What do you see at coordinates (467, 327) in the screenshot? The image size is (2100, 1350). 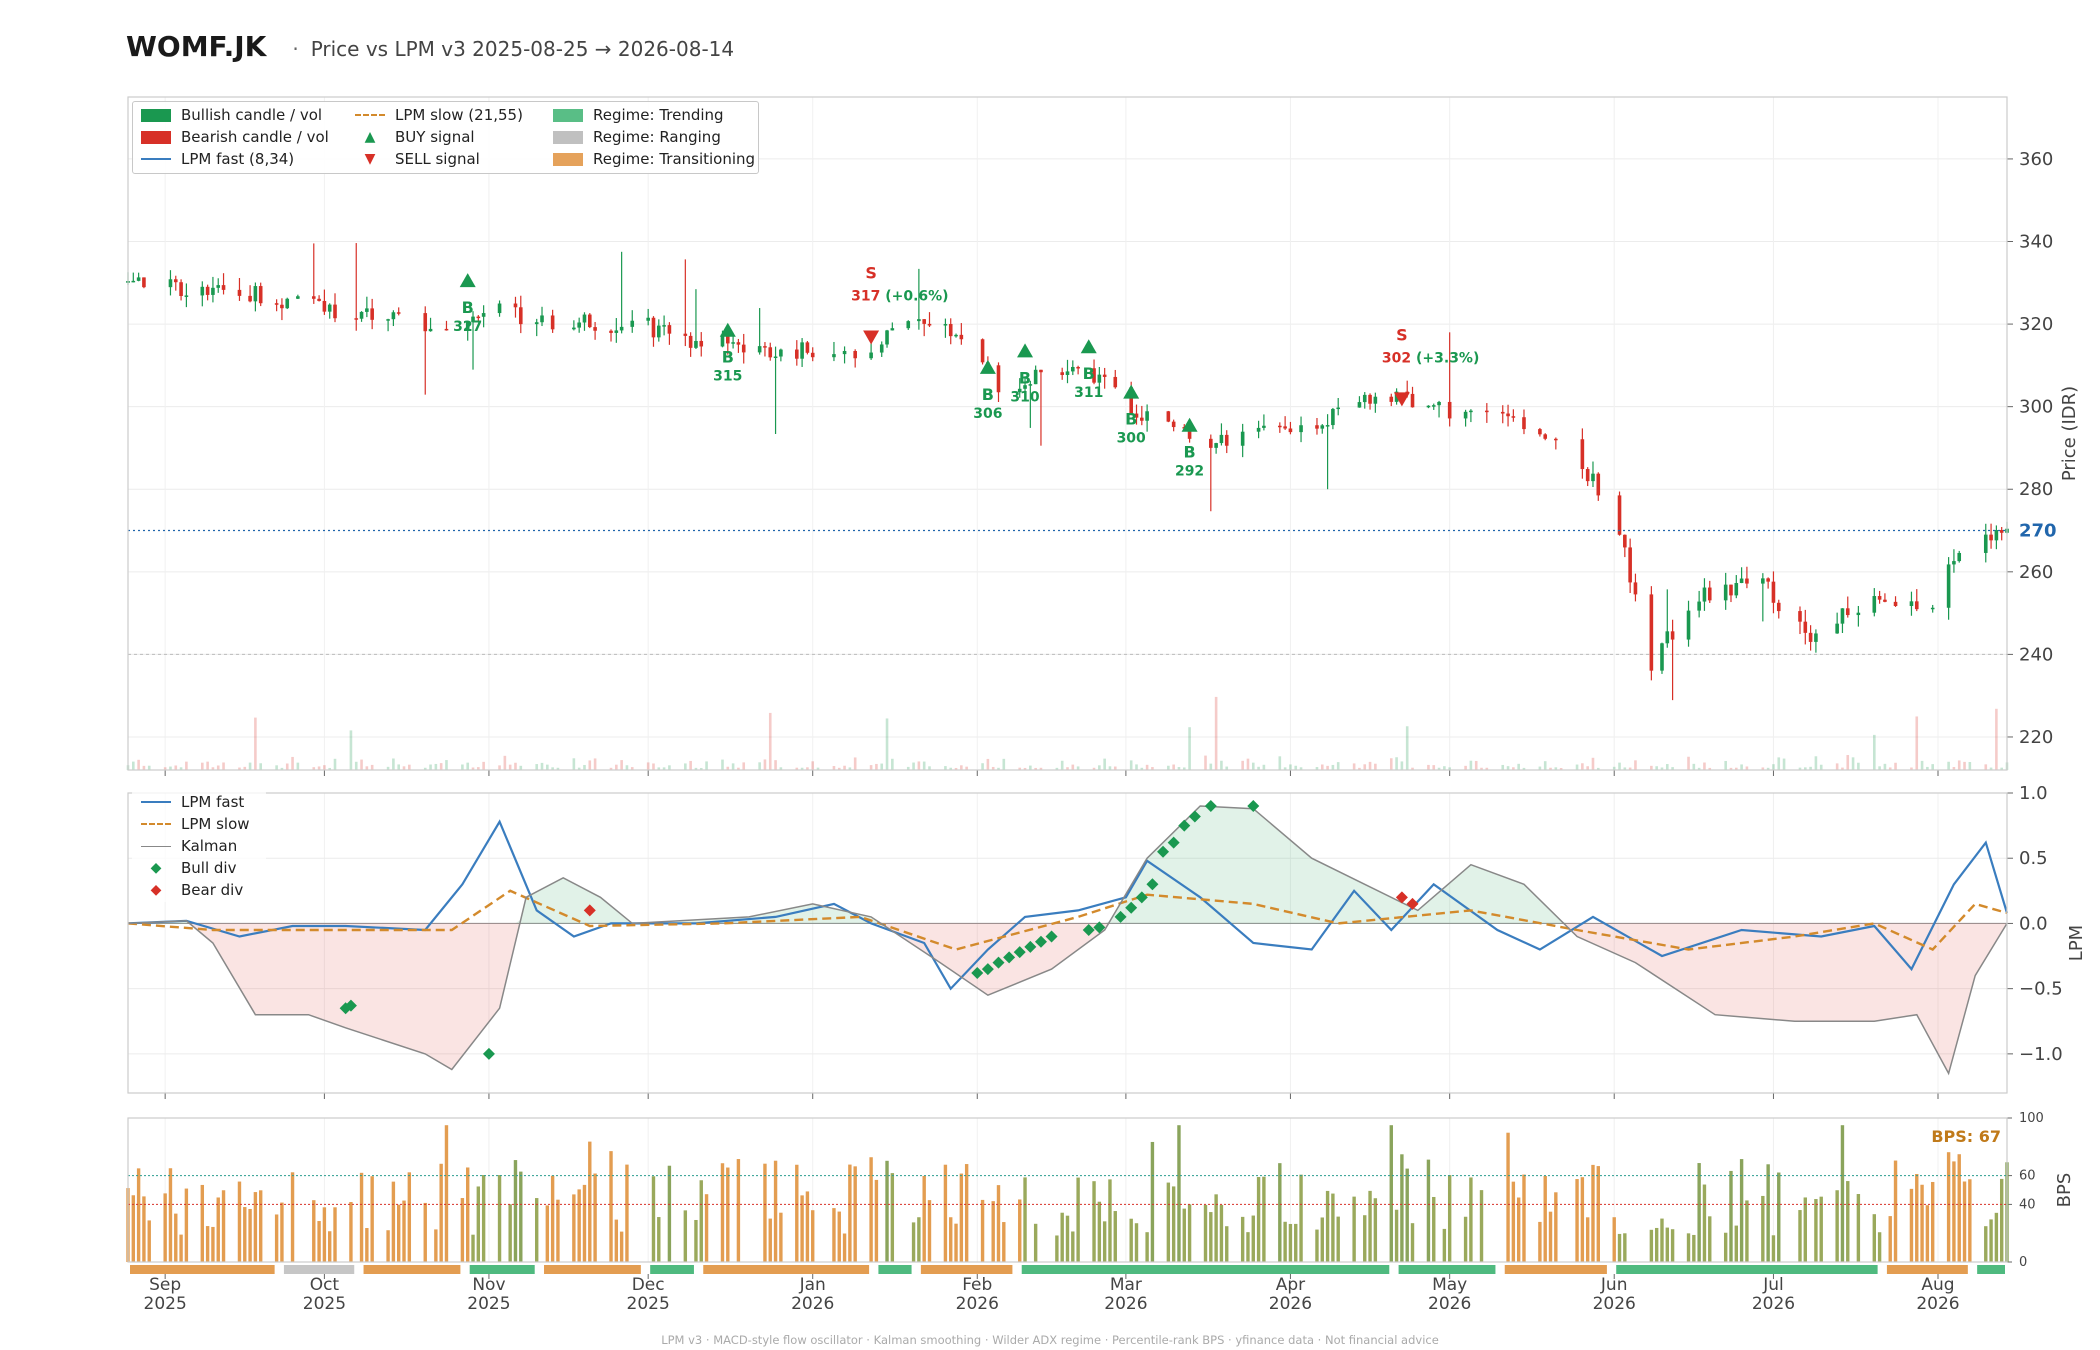 I see `buy-signal-price: 327` at bounding box center [467, 327].